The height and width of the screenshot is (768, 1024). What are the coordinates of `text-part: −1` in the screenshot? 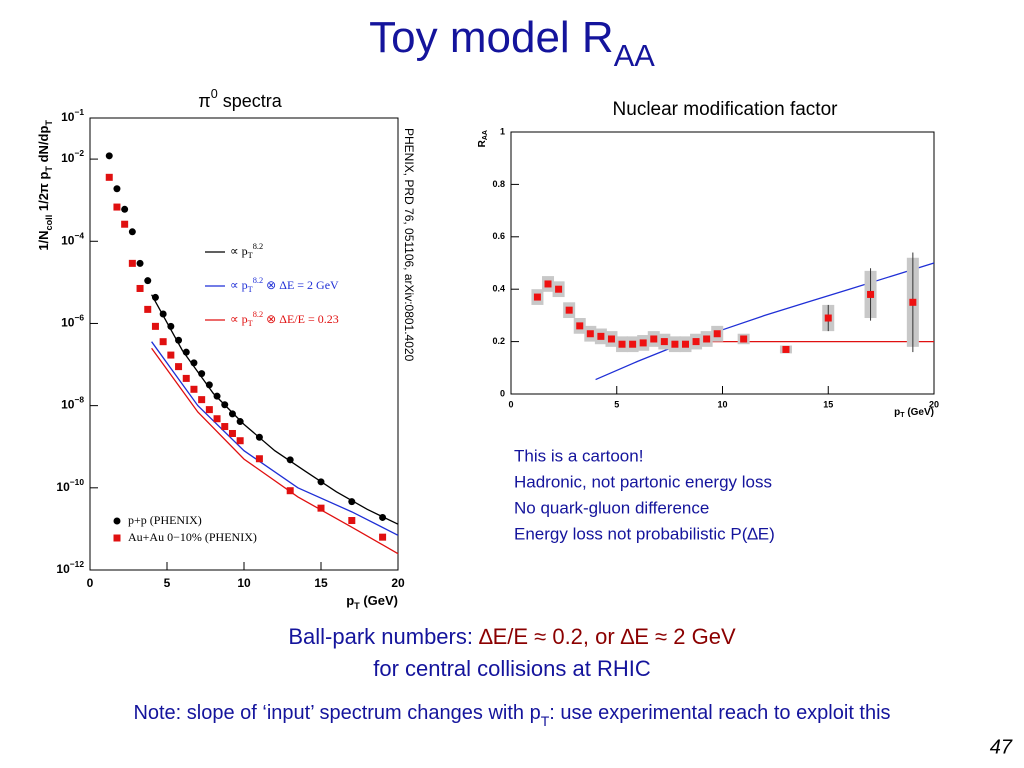 It's located at (79, 112).